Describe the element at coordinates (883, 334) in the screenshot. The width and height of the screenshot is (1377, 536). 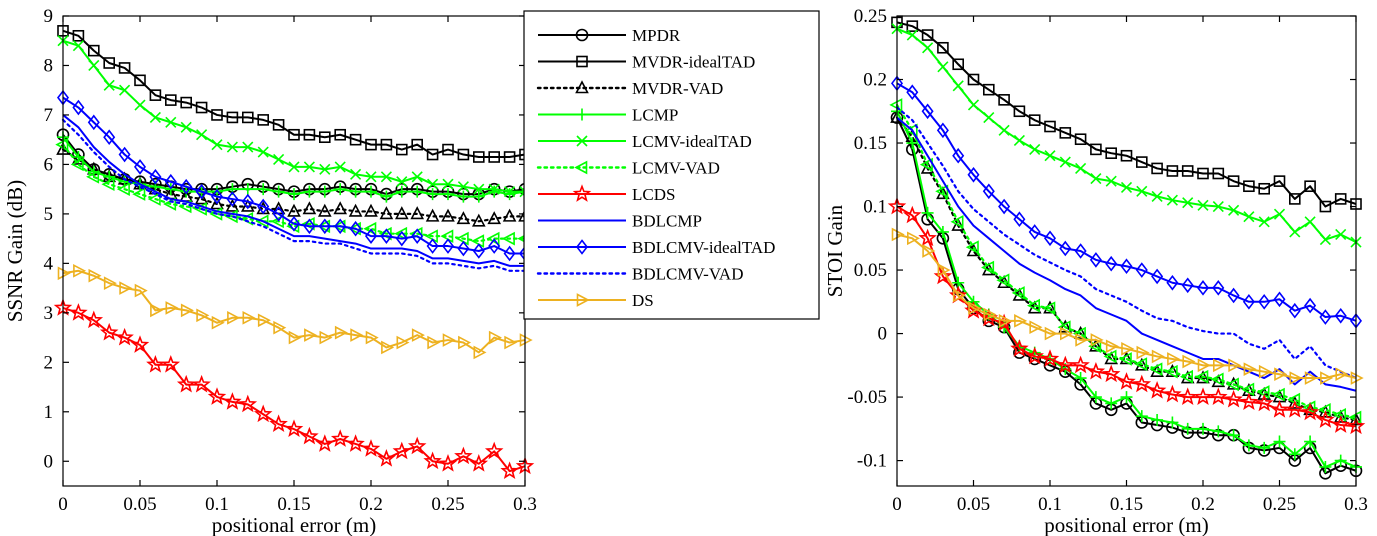
I see `stoi-y-tick-label: 0` at that location.